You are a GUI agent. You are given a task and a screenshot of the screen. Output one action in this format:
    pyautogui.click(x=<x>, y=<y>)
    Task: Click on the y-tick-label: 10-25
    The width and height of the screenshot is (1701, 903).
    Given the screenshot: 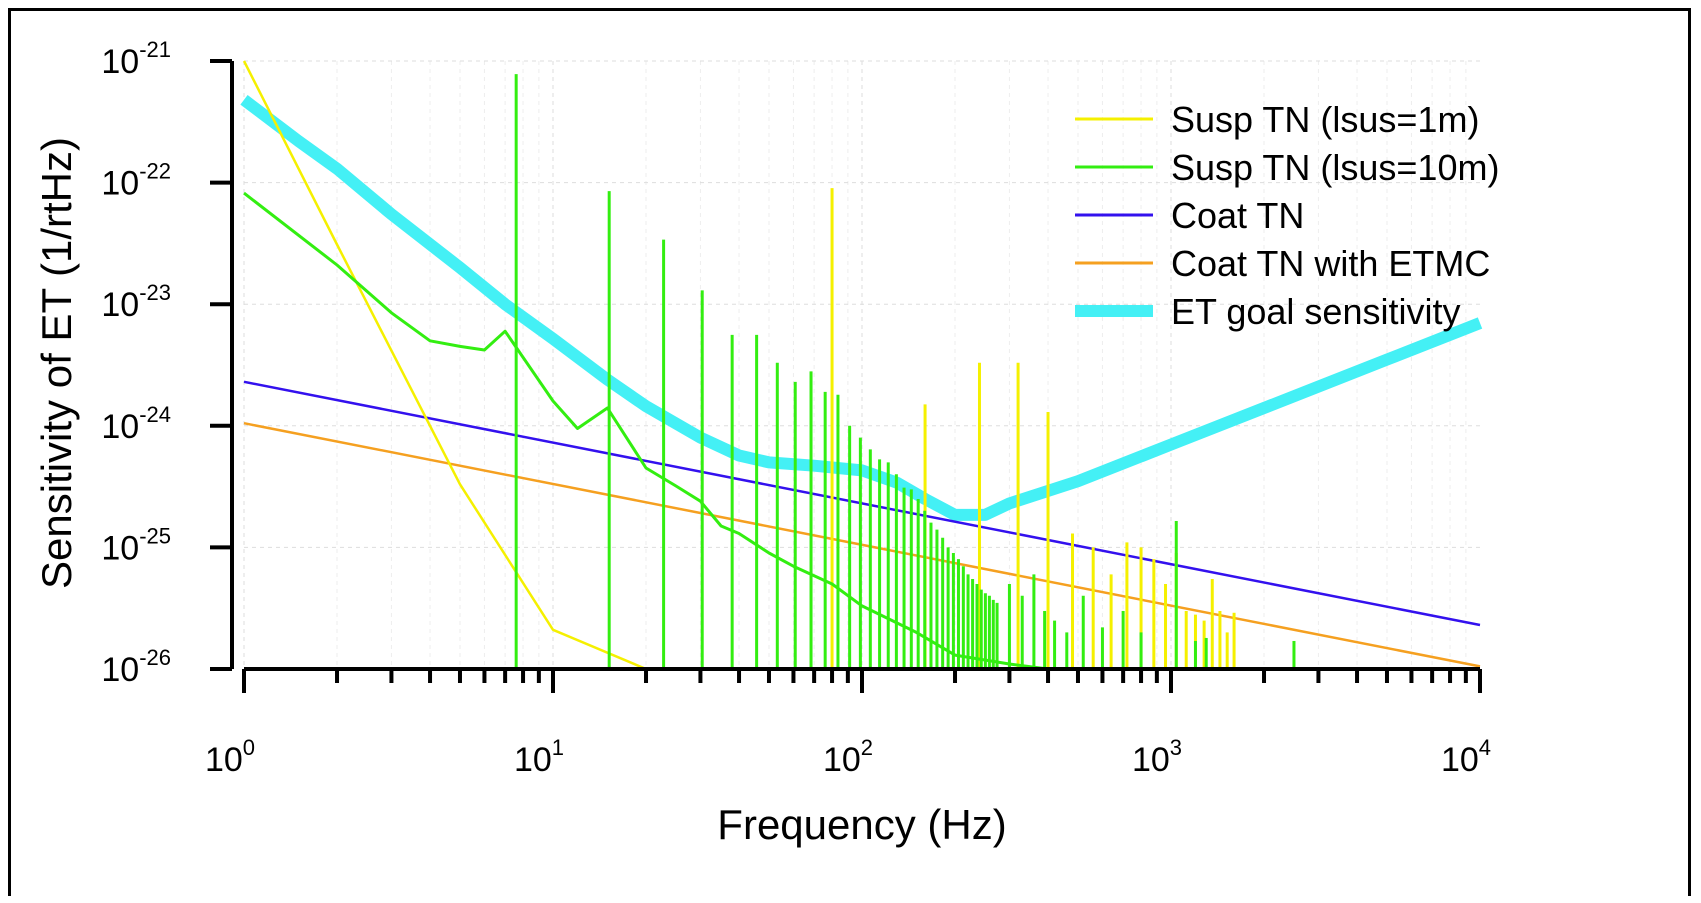 What is the action you would take?
    pyautogui.click(x=136, y=545)
    